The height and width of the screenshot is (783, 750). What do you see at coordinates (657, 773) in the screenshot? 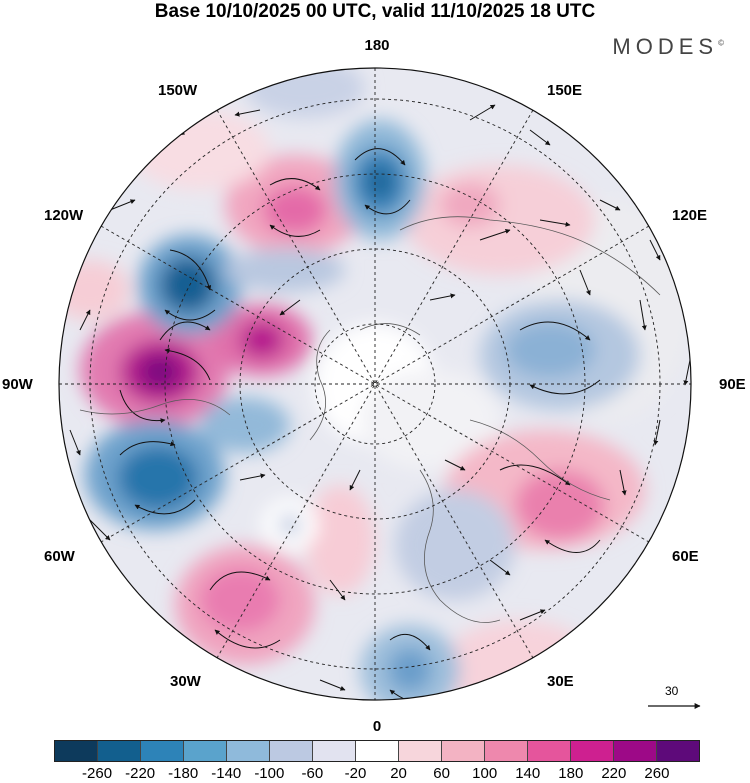
I see `colorbar-tick-label: 260` at bounding box center [657, 773].